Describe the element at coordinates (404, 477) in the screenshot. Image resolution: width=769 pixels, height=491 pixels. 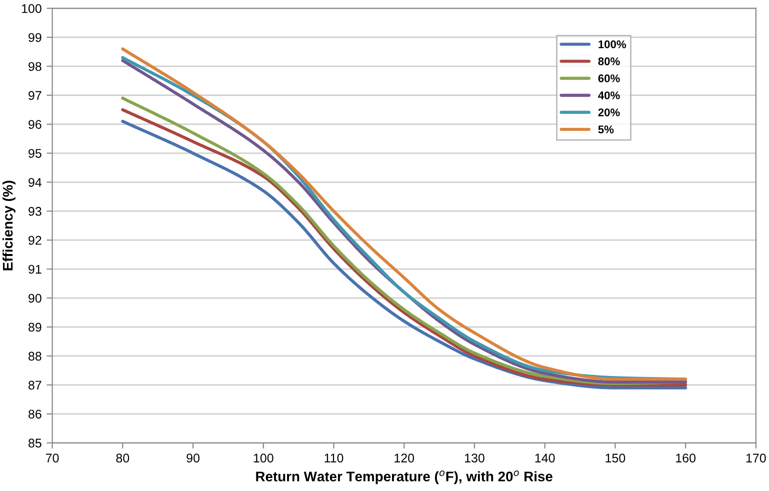
I see `x-axis-title: Return Water Temperature ($^{o}$F), with 20$^{o}$ Rise` at that location.